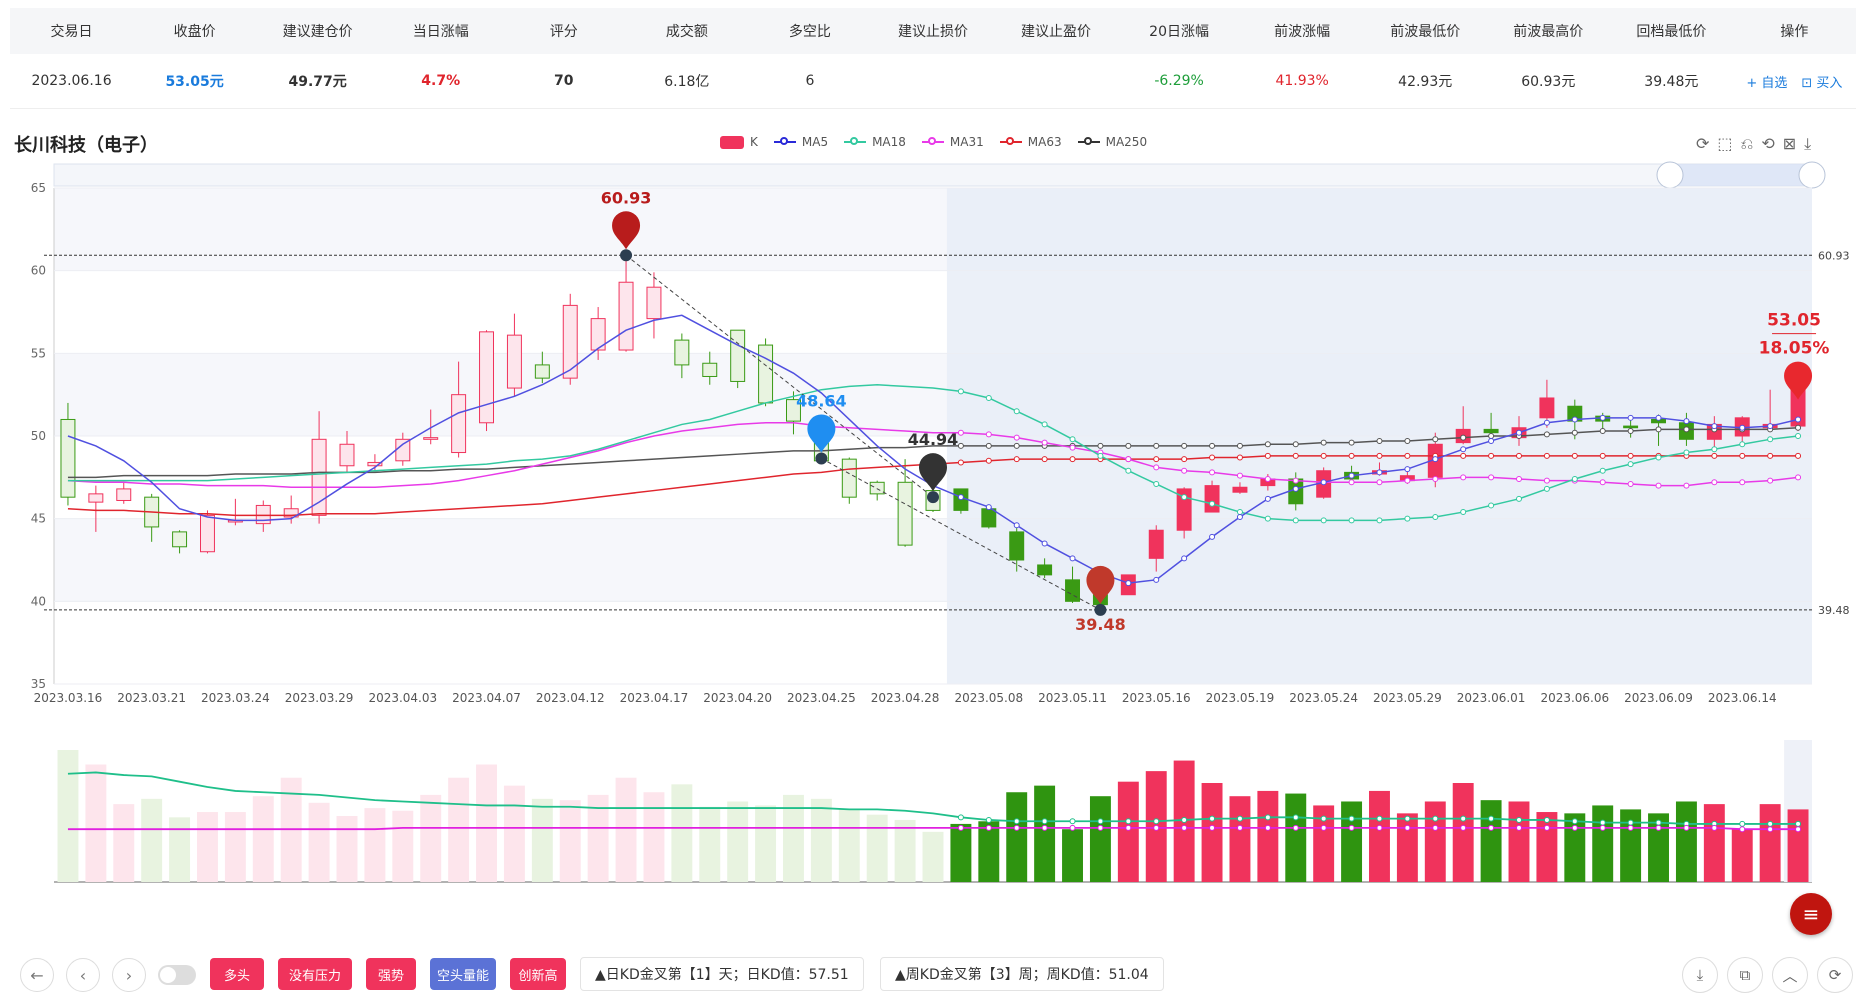 The width and height of the screenshot is (1866, 996). What do you see at coordinates (784, 142) in the screenshot?
I see `legend-swatch` at bounding box center [784, 142].